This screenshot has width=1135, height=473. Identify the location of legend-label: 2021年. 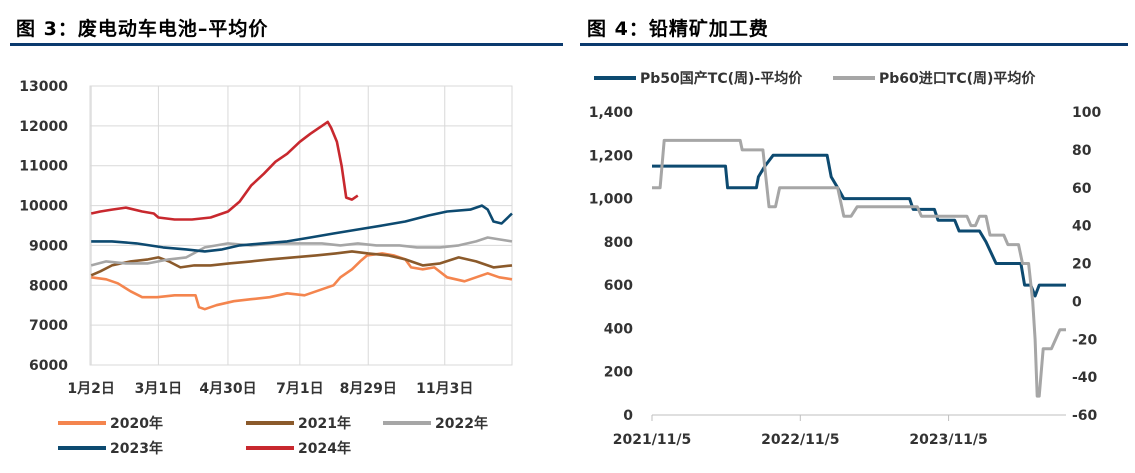
(324, 423).